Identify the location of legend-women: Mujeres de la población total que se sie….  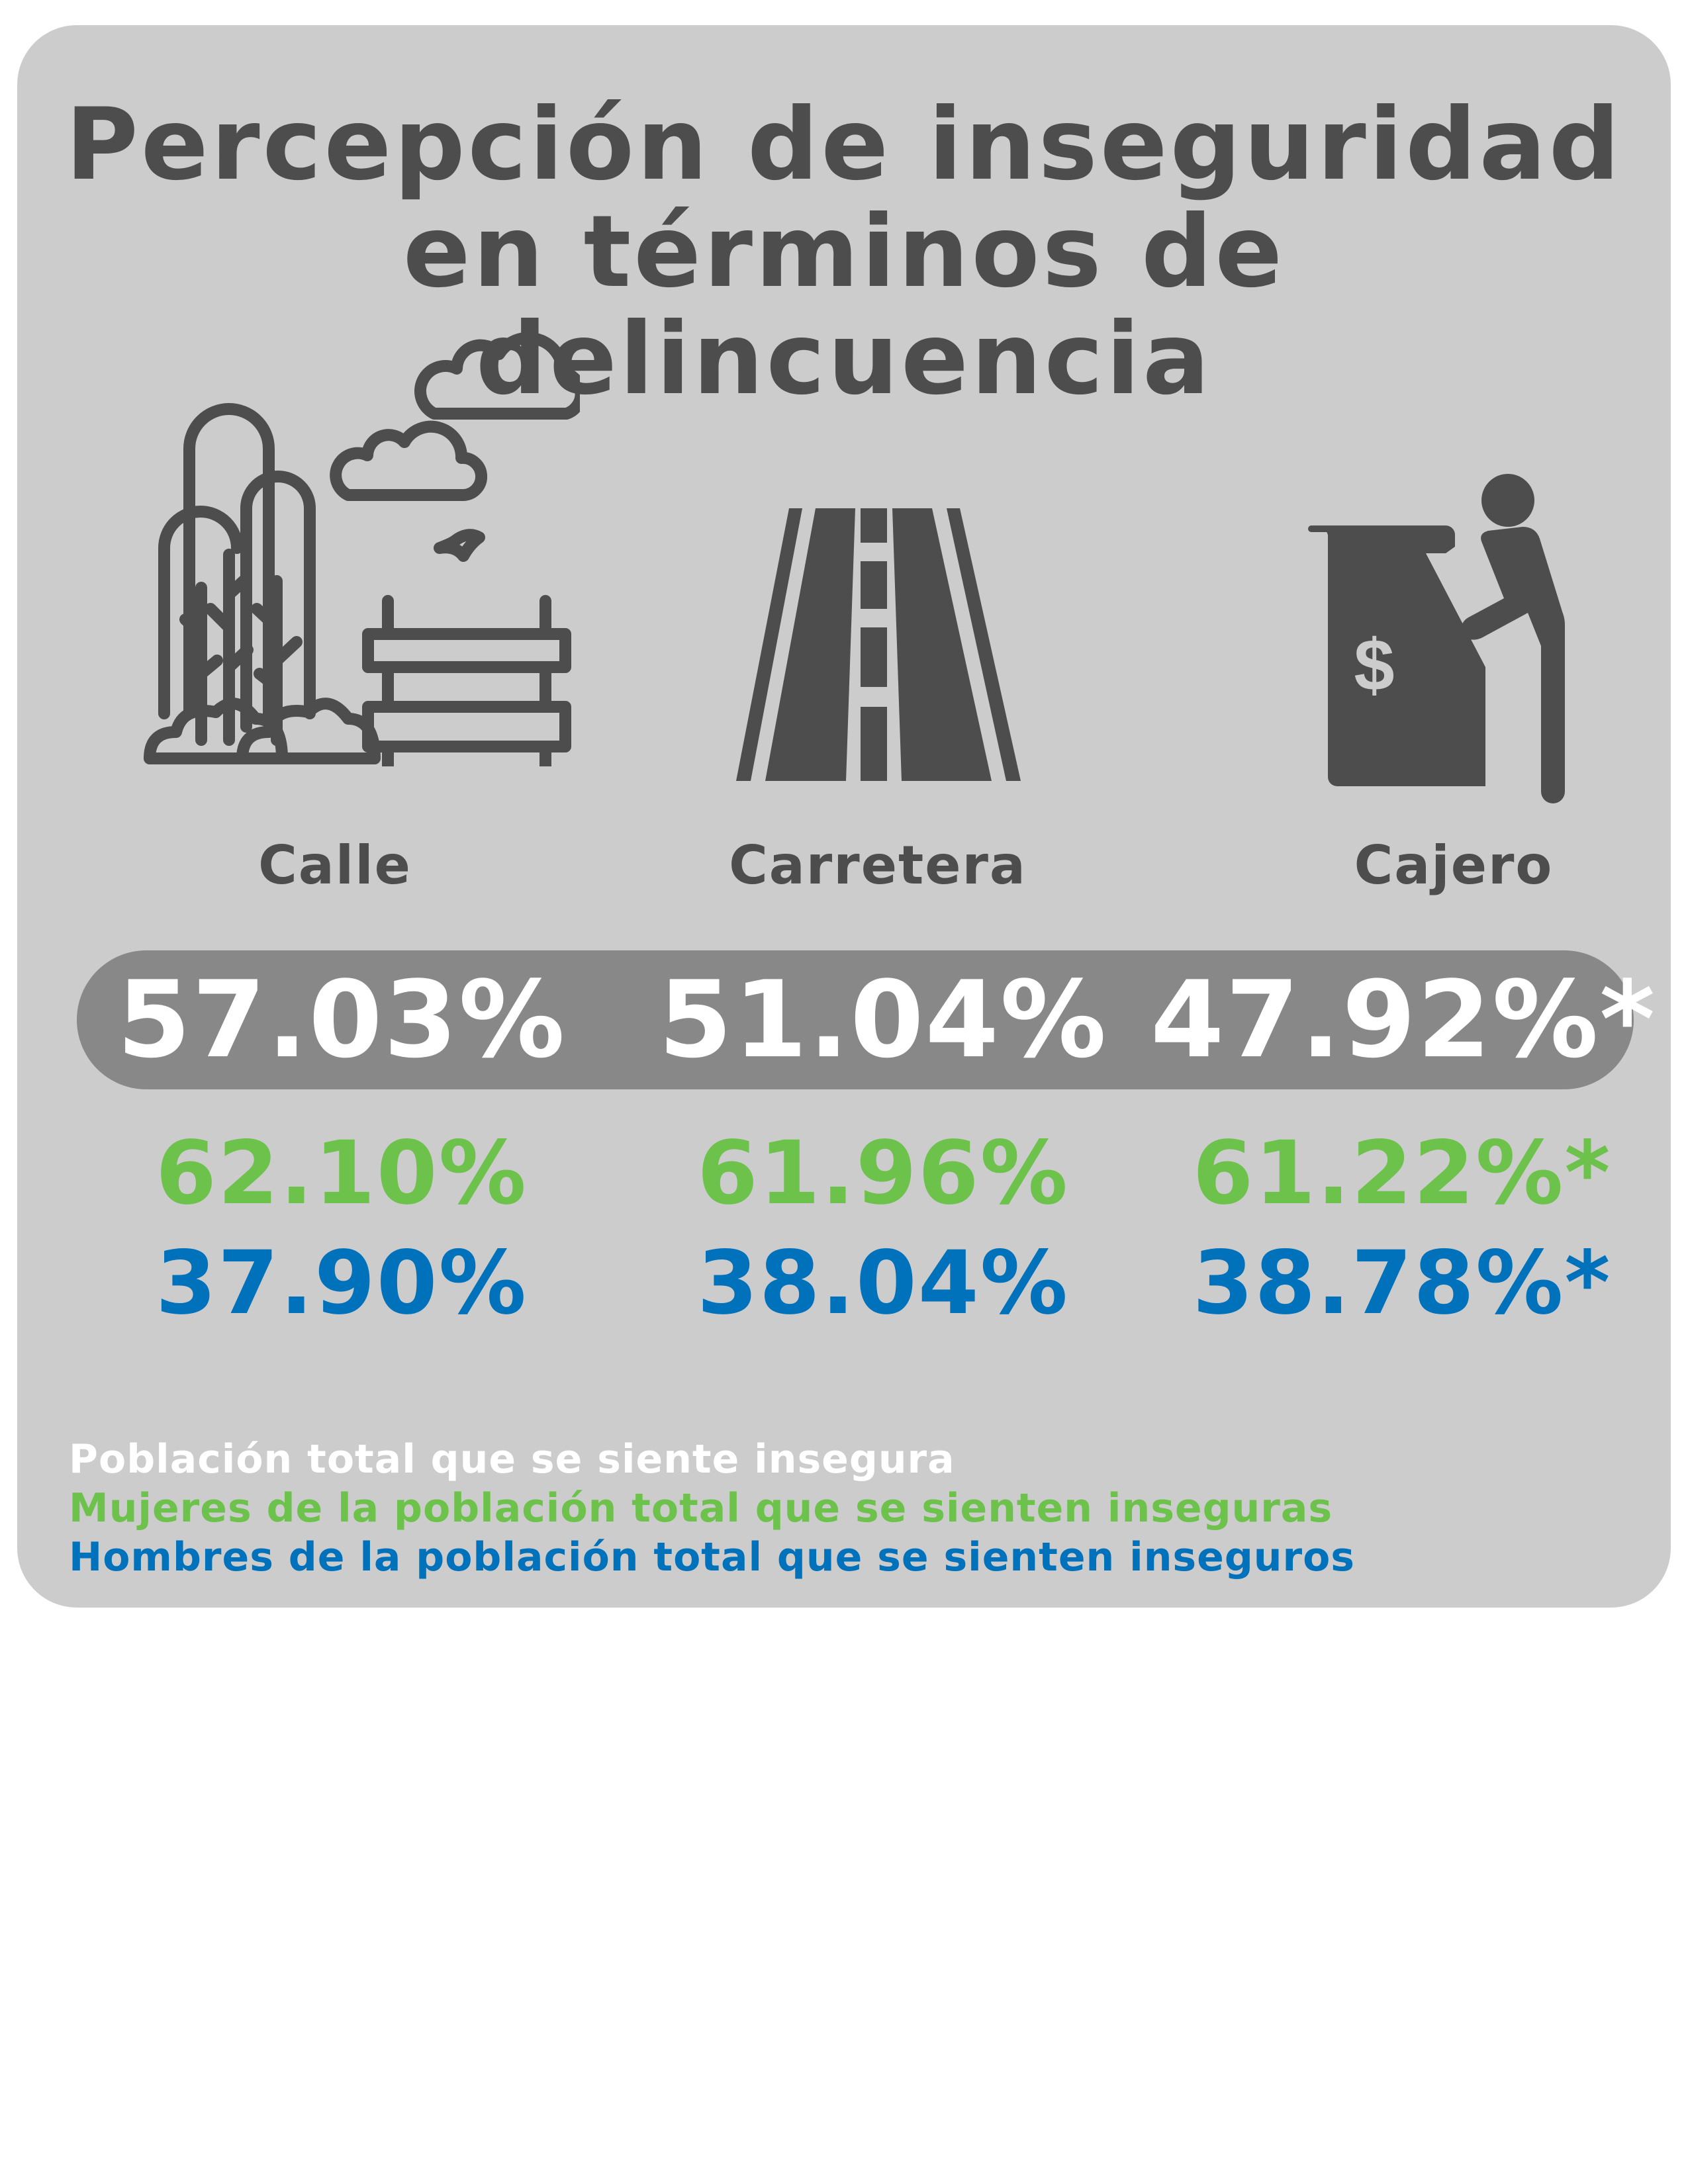
(701, 1508).